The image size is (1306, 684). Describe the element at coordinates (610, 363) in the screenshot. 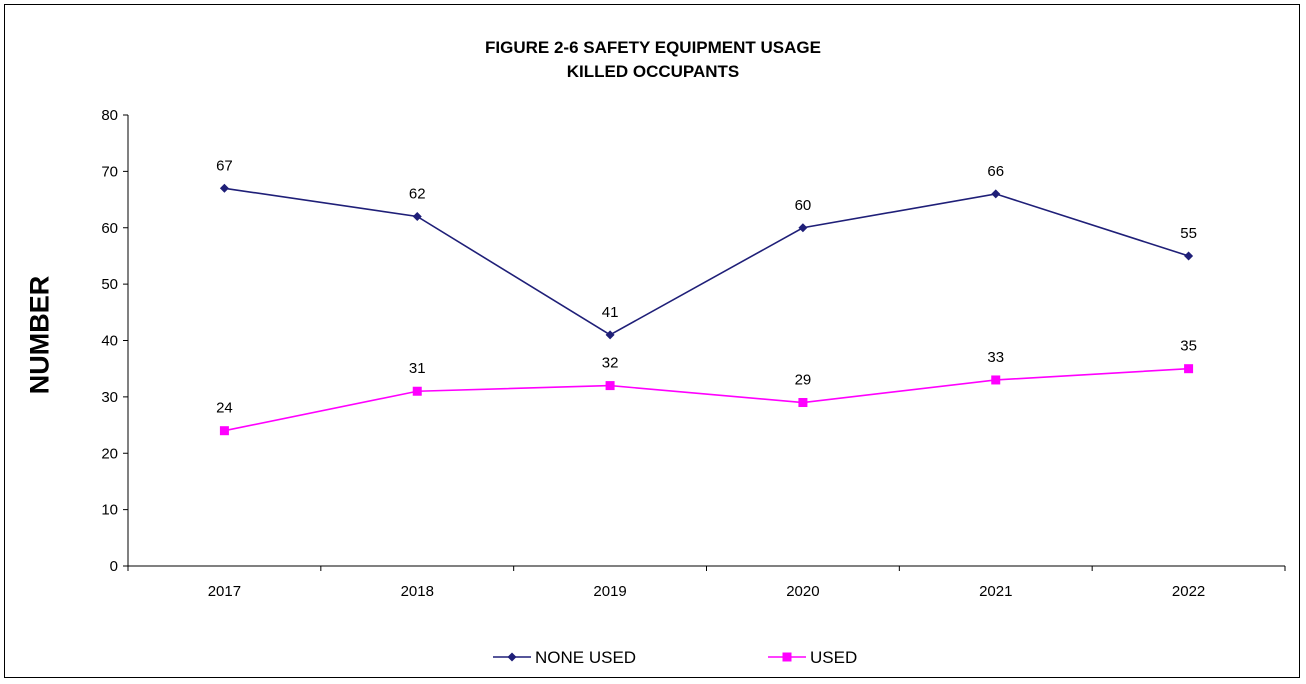

I see `data-label: 32` at that location.